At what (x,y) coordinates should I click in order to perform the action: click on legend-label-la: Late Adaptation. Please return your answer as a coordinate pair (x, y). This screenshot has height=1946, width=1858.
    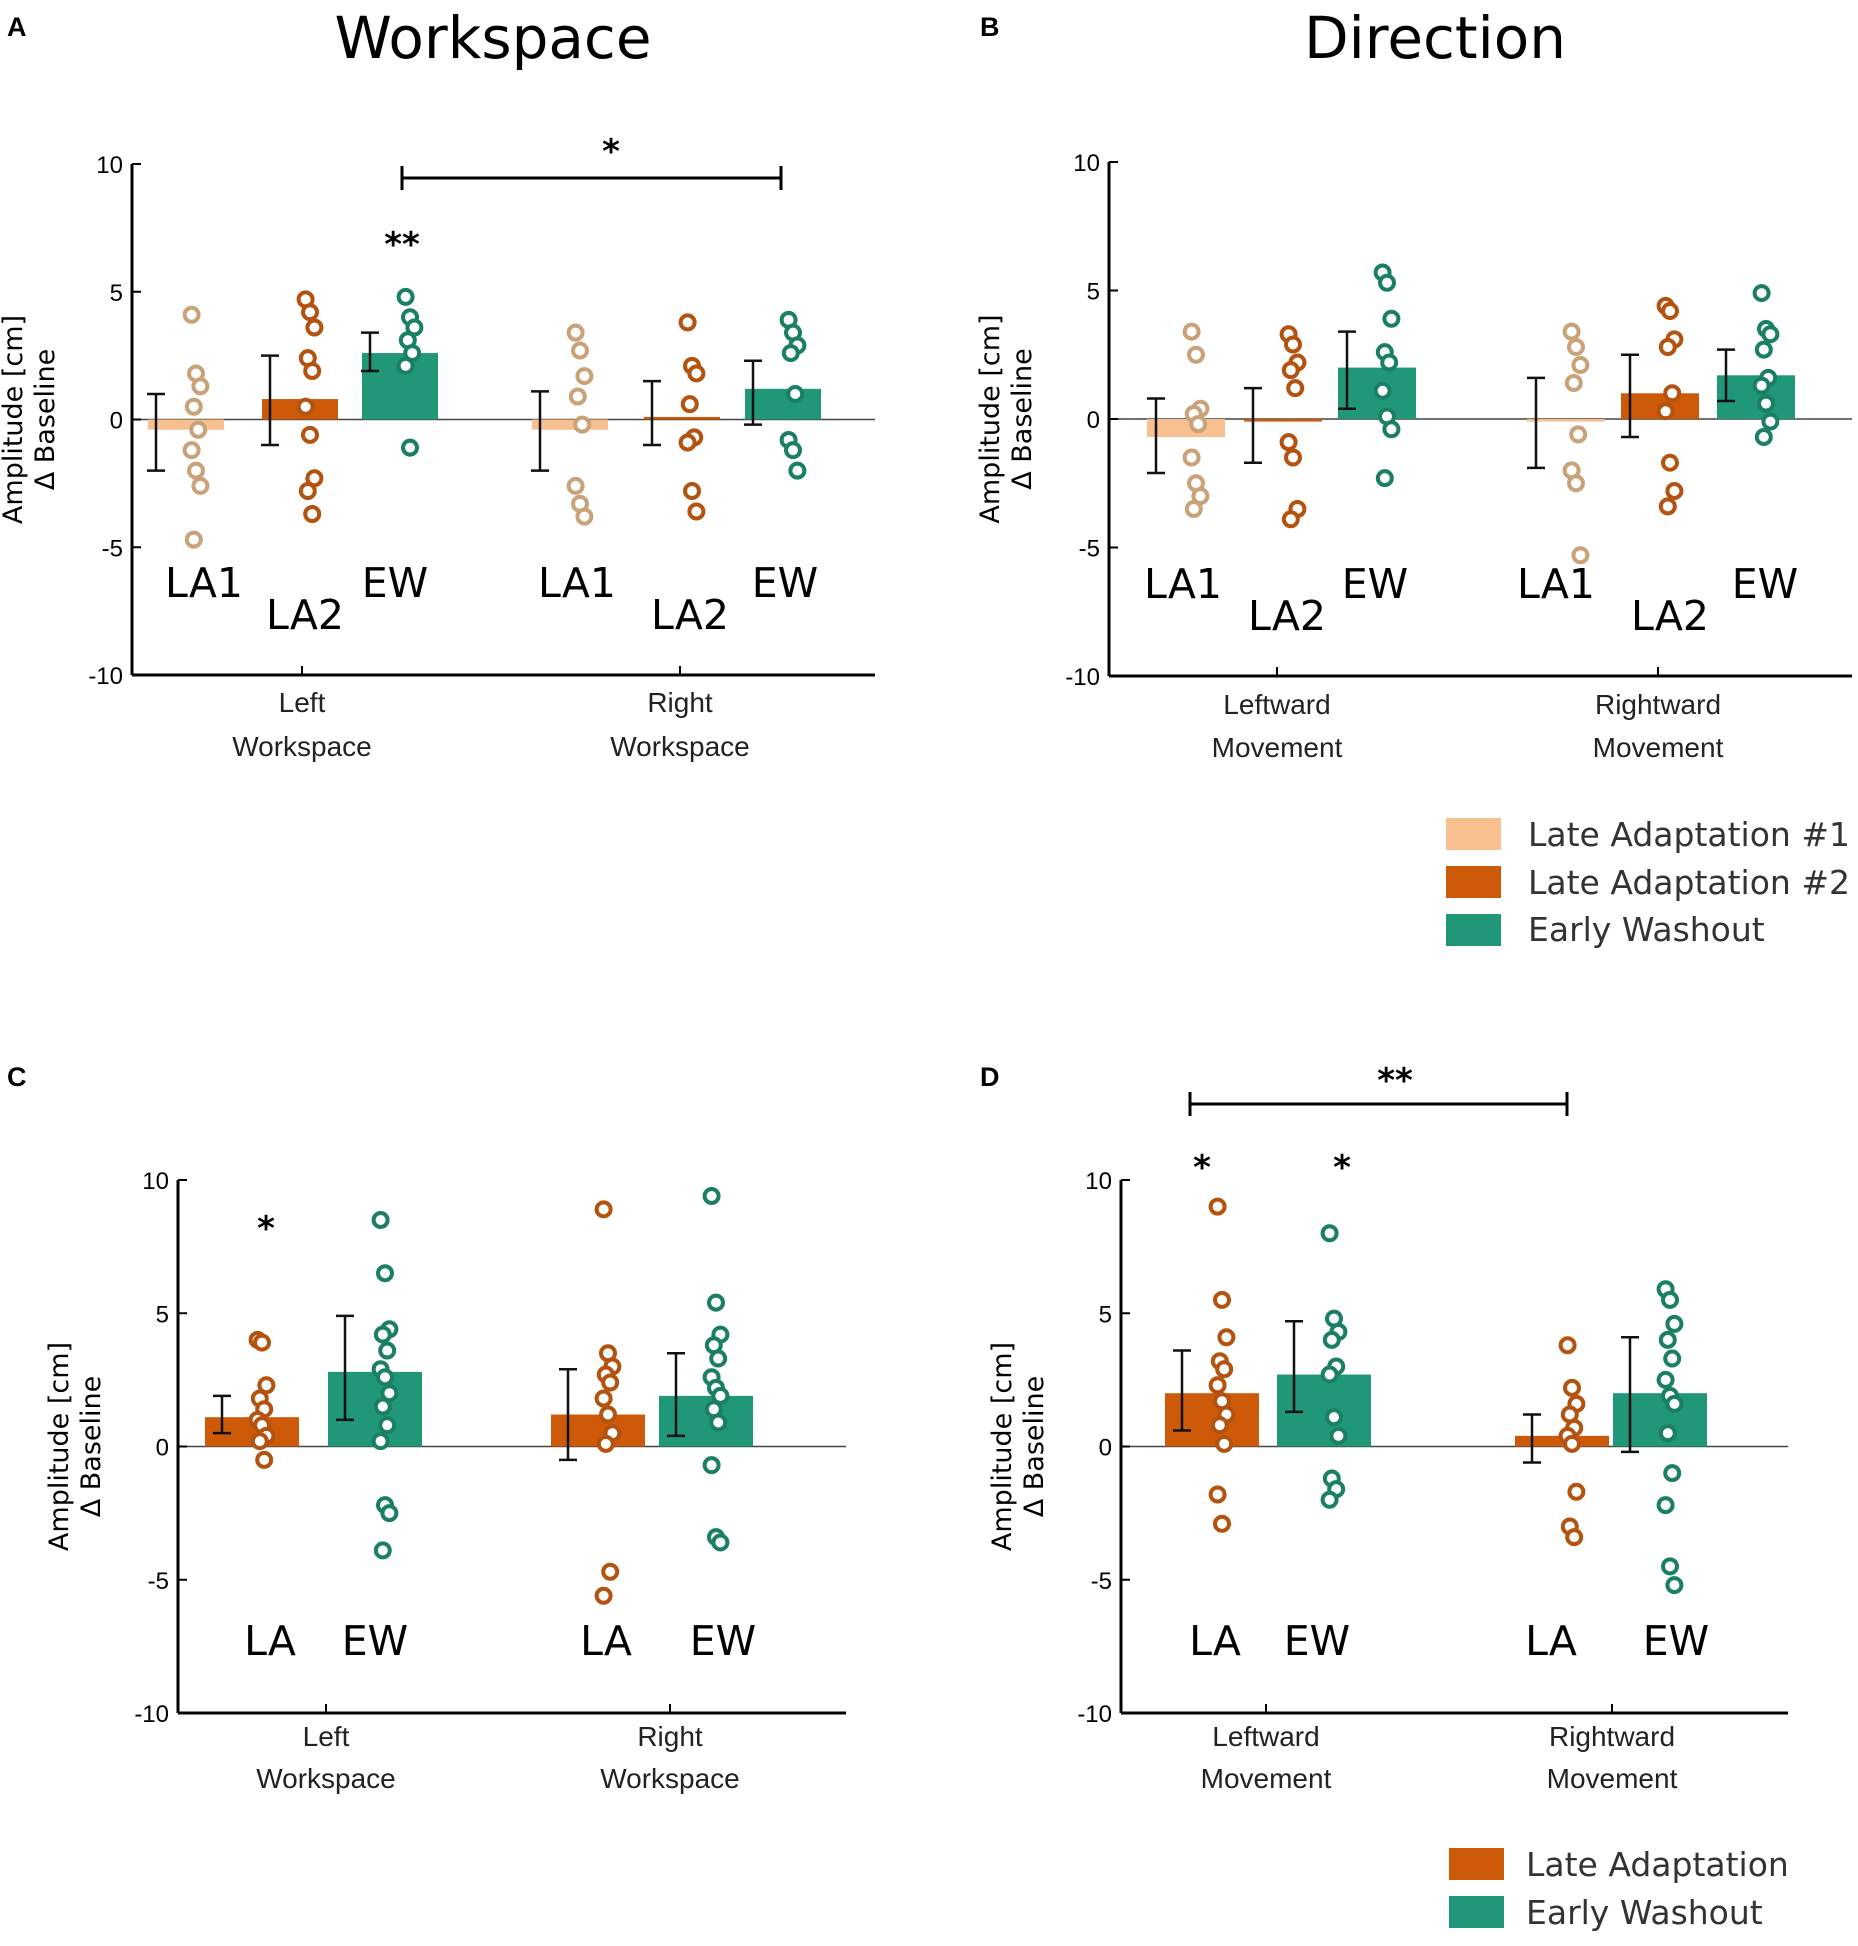
    Looking at the image, I should click on (1657, 1864).